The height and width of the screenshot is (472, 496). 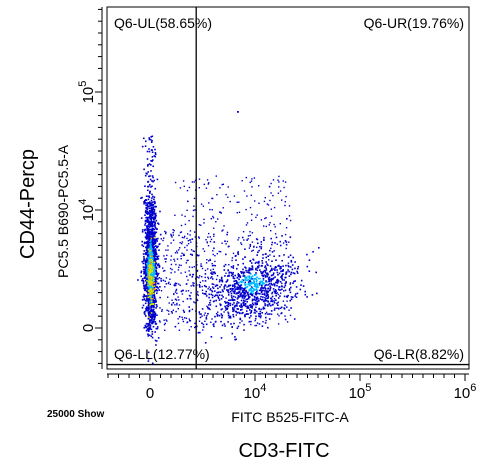 What do you see at coordinates (162, 354) in the screenshot?
I see `quadrant-label-ll: Q6-LL(12.77%)` at bounding box center [162, 354].